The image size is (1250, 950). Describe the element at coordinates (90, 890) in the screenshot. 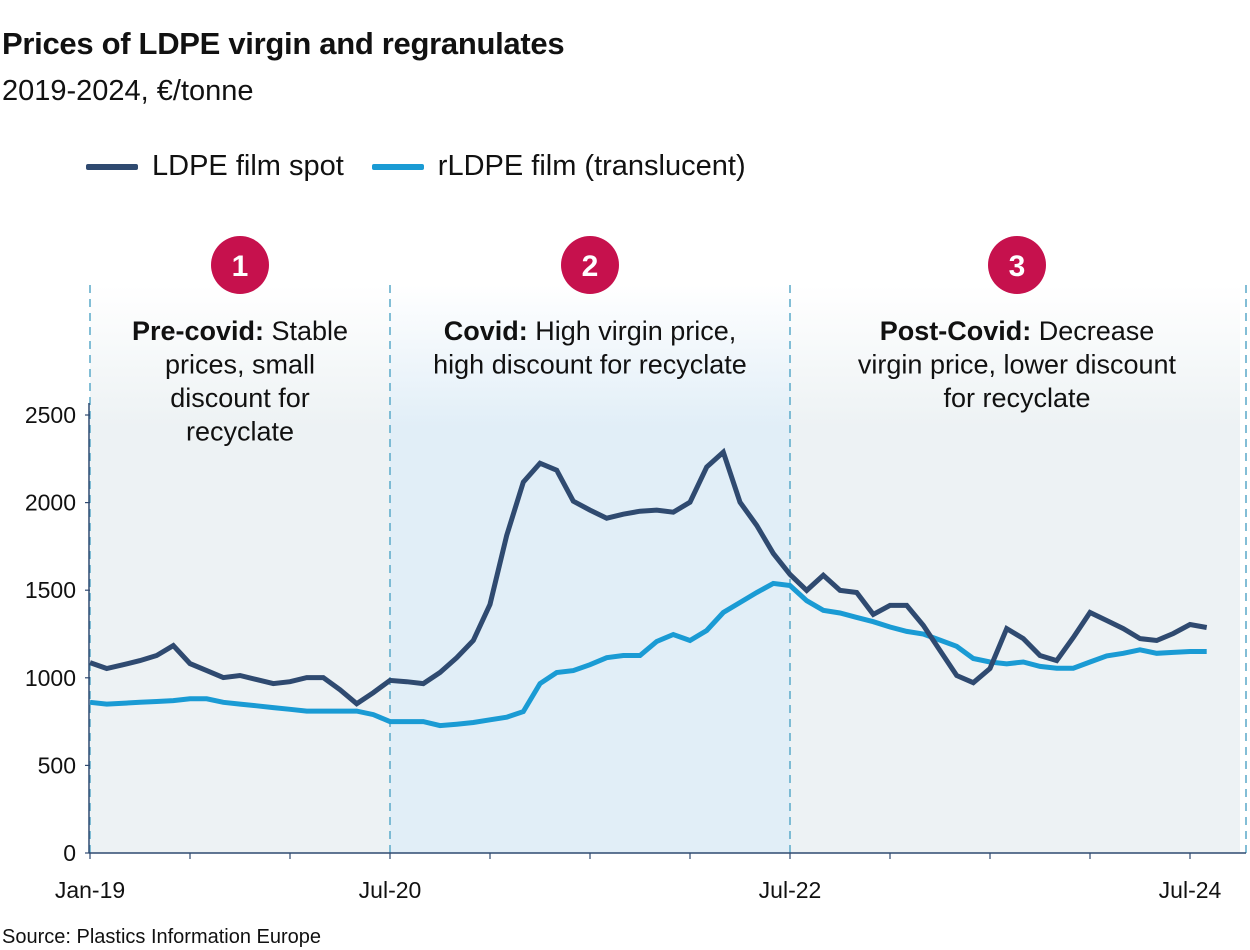

I see `x-tick-label: Jan-19` at that location.